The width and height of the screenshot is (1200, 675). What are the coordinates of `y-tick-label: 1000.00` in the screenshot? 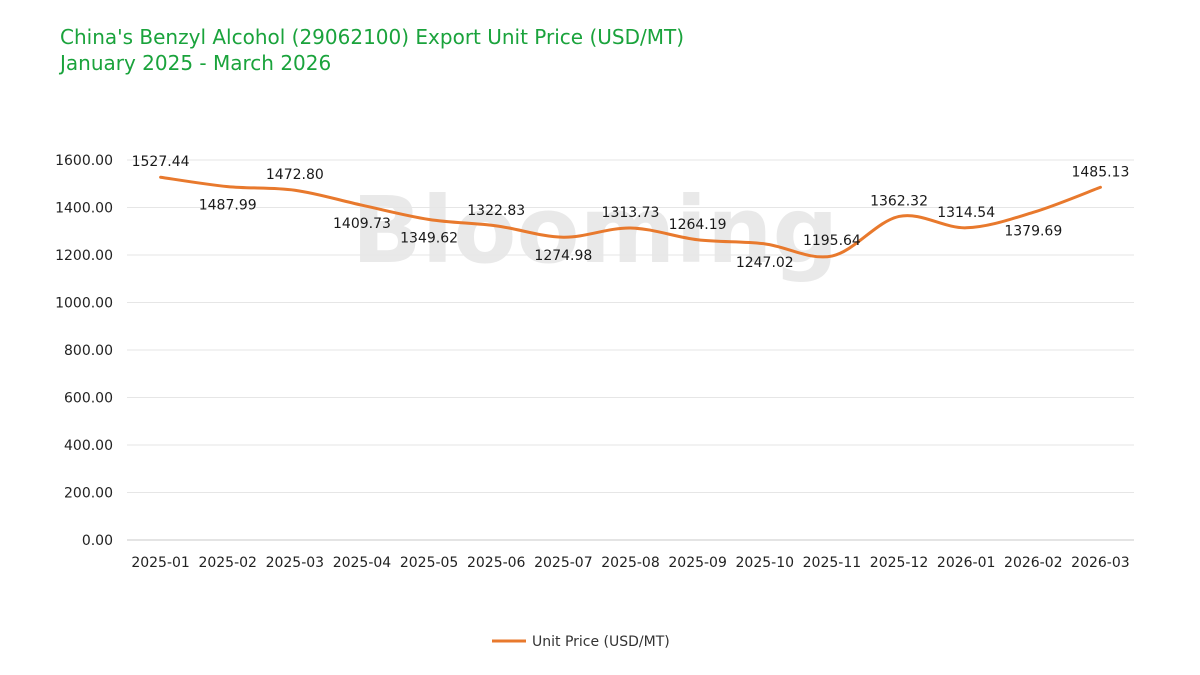 It's located at (84, 304).